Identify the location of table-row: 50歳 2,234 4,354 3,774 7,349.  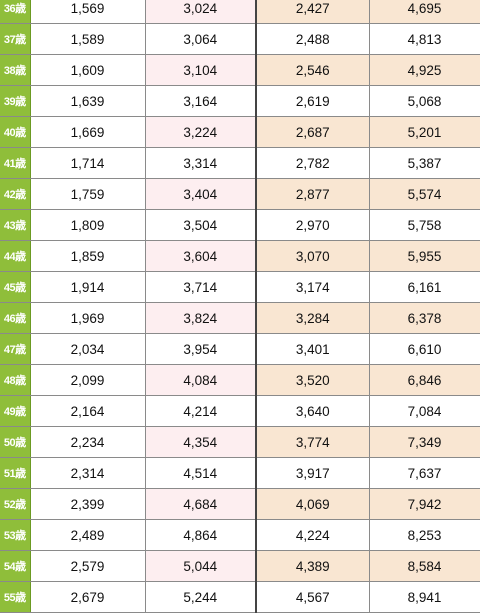
(240, 442).